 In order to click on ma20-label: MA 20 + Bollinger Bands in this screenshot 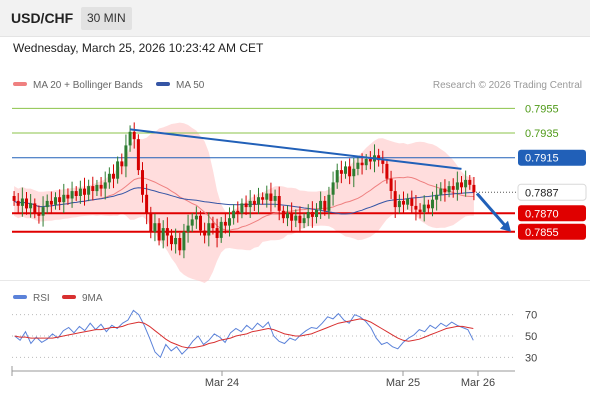, I will do `click(88, 85)`.